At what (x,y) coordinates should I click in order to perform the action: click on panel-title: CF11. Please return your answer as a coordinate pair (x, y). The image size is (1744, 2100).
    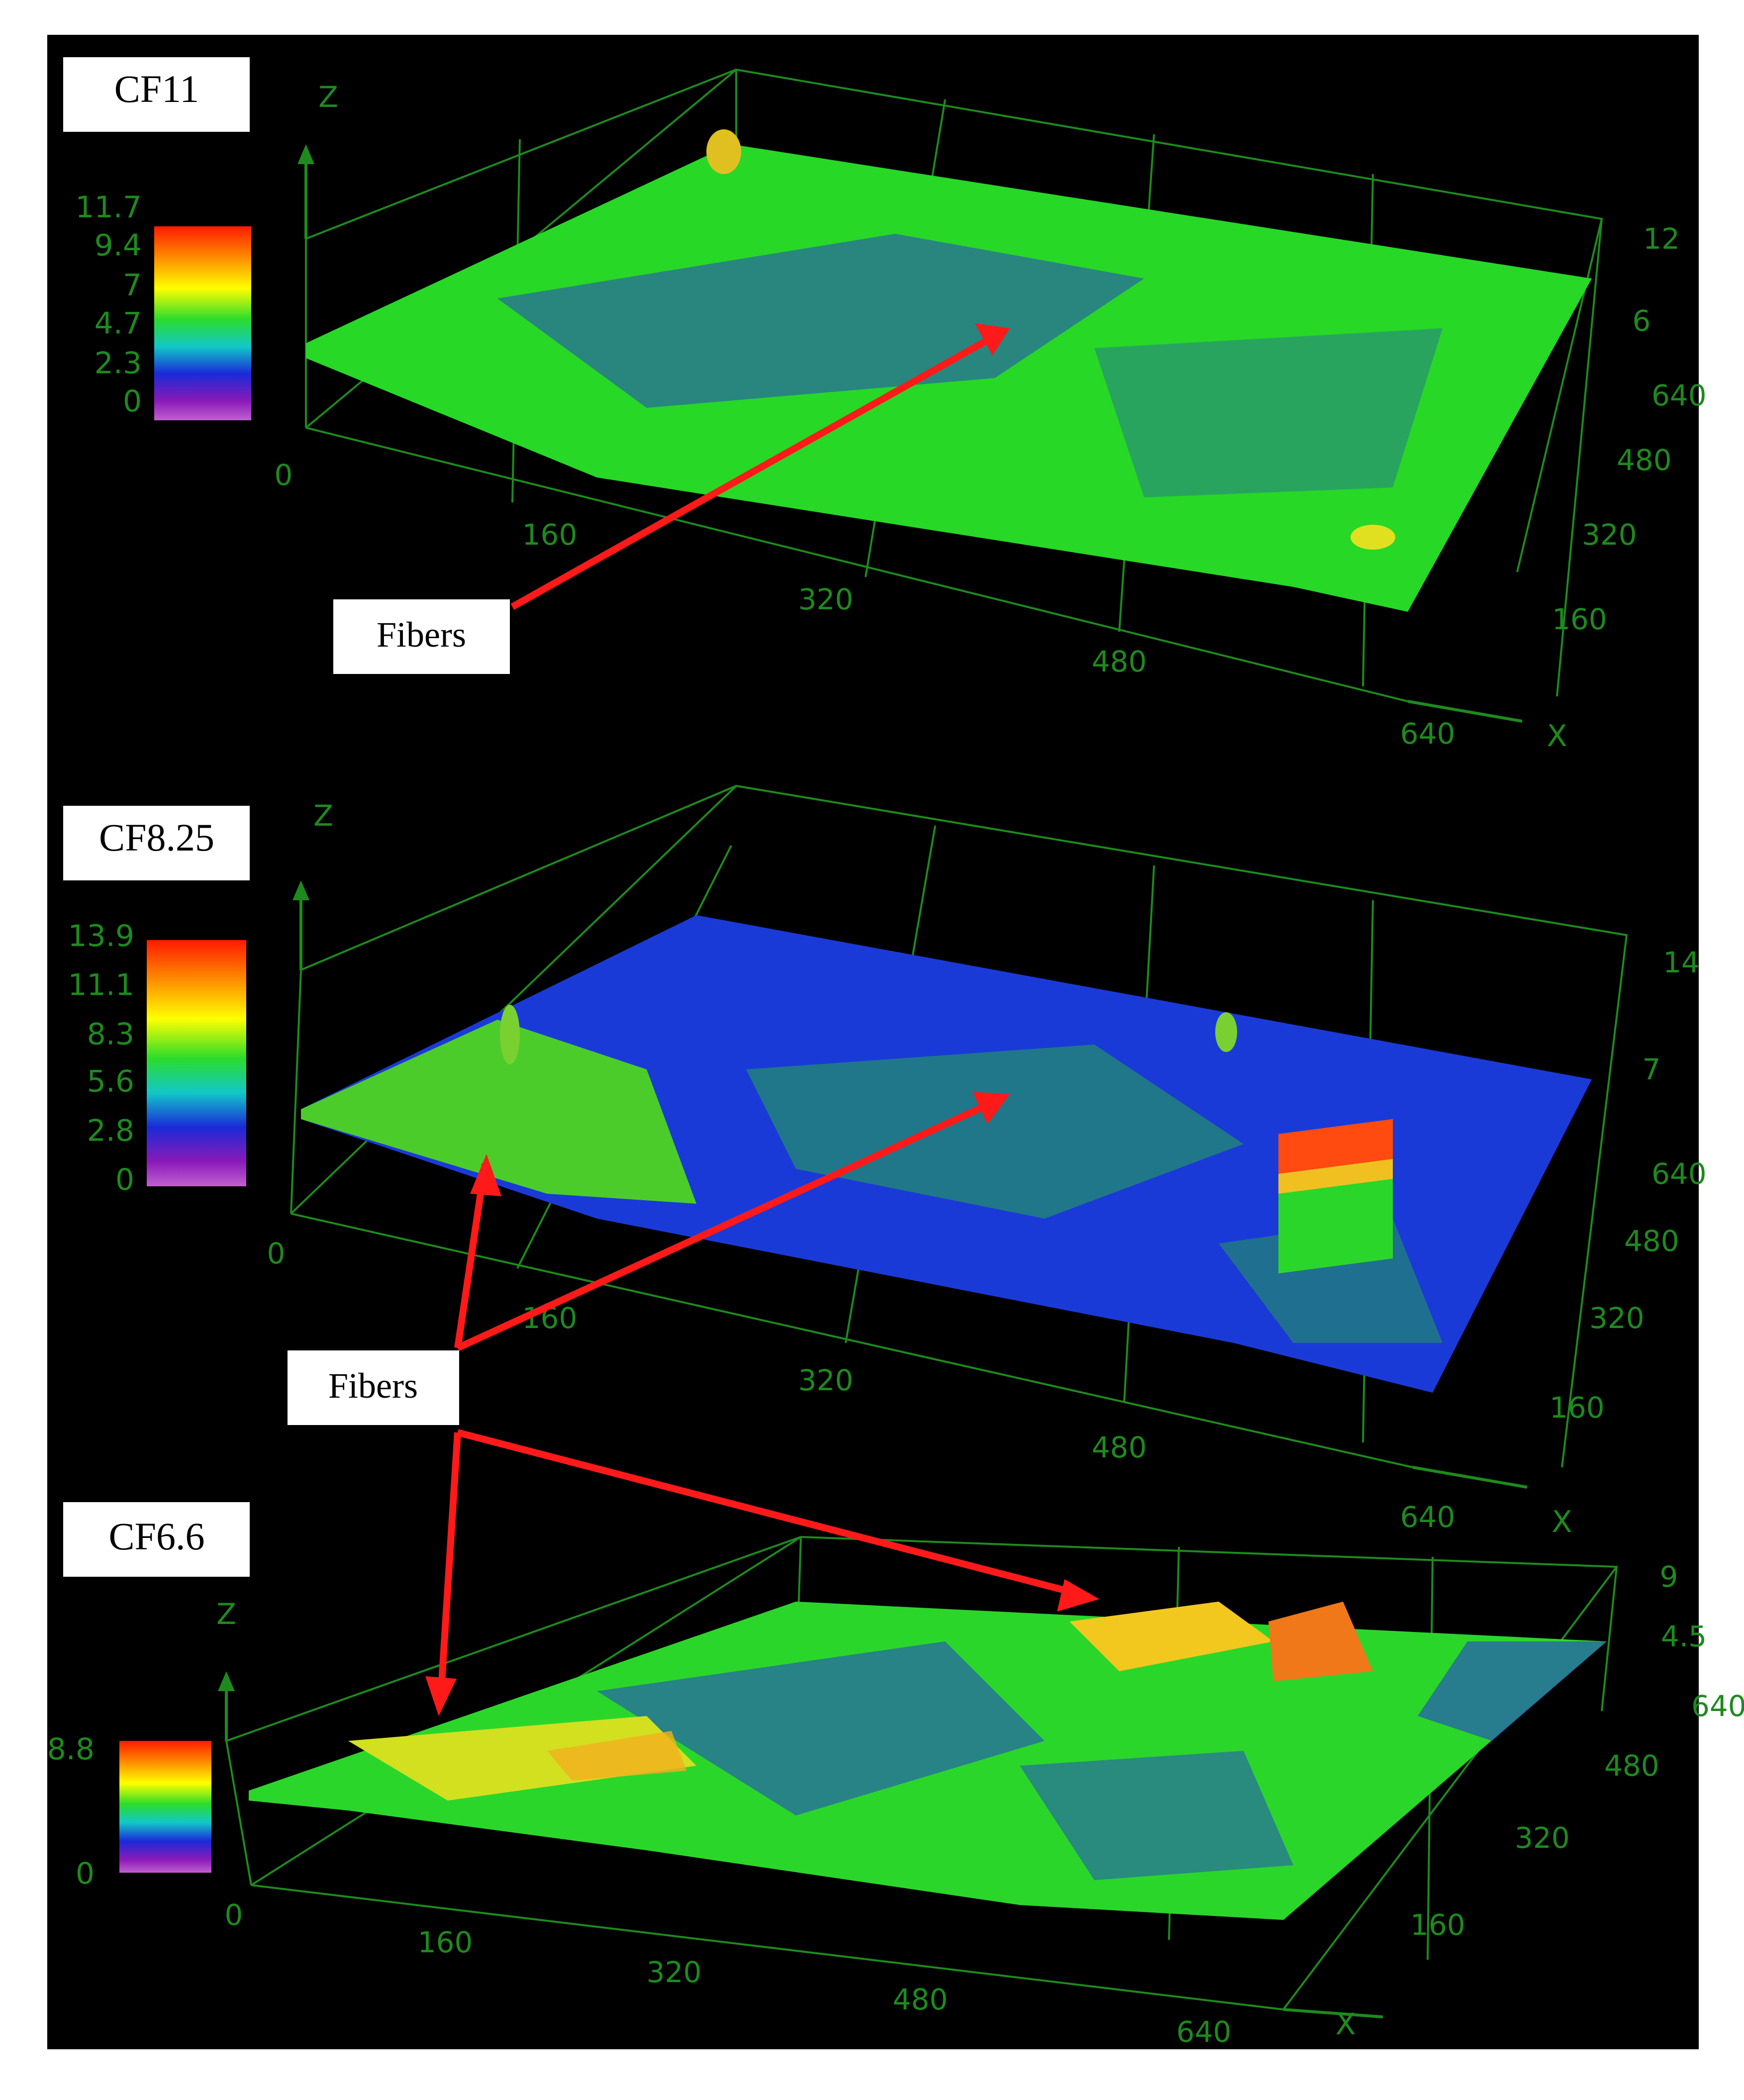
    Looking at the image, I should click on (156, 88).